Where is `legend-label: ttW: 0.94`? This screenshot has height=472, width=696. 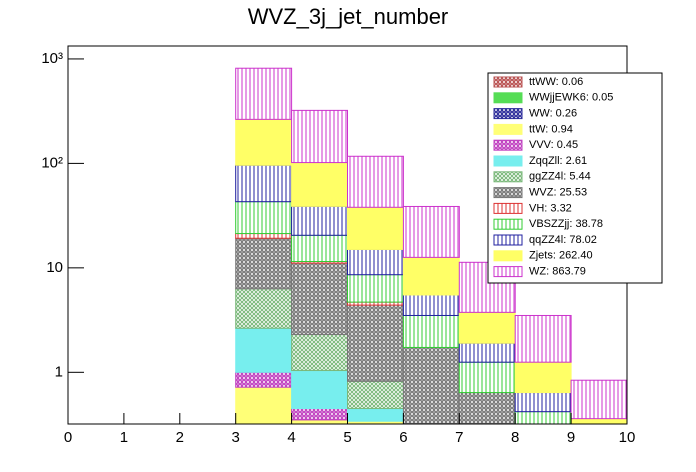 legend-label: ttW: 0.94 is located at coordinates (551, 129).